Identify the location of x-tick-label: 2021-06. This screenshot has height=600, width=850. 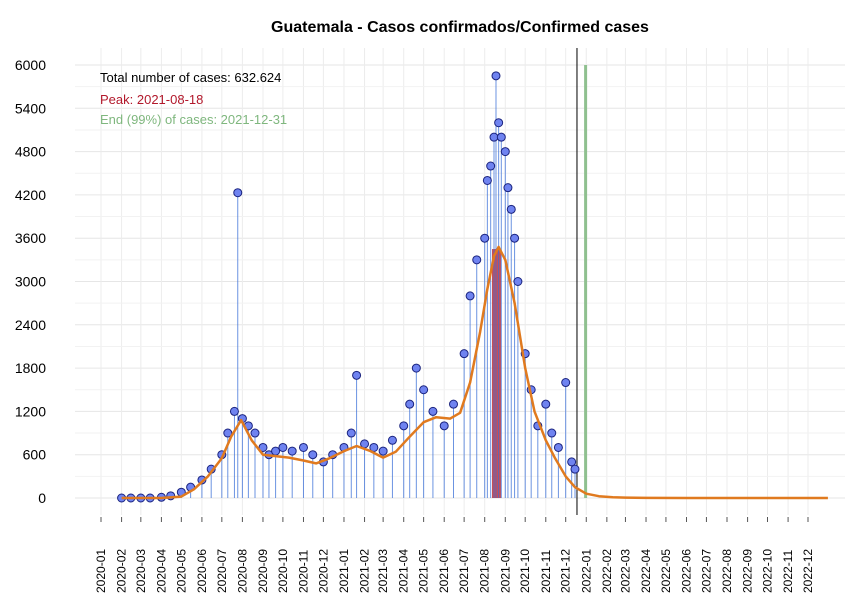
(444, 571).